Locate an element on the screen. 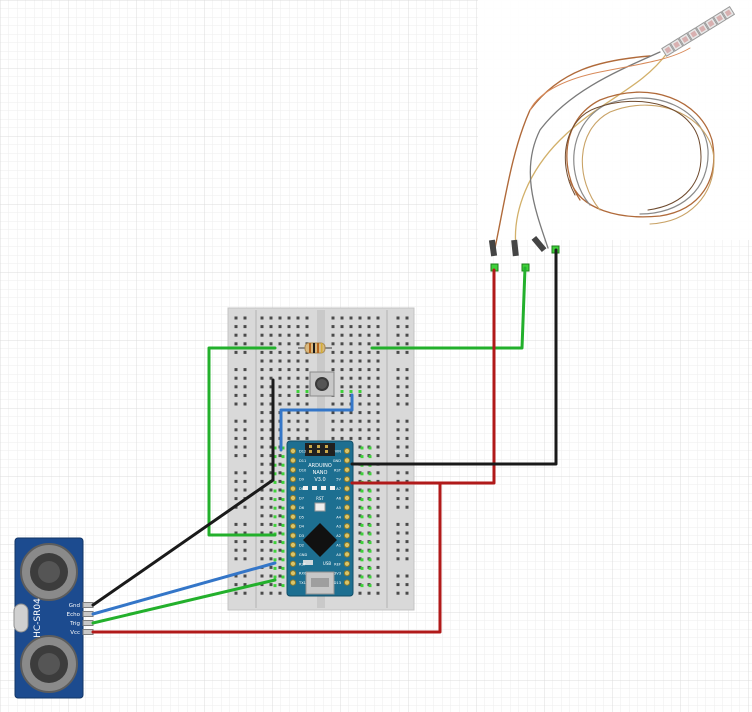 This screenshot has height=712, width=752. pushbutton is located at coordinates (322, 384).